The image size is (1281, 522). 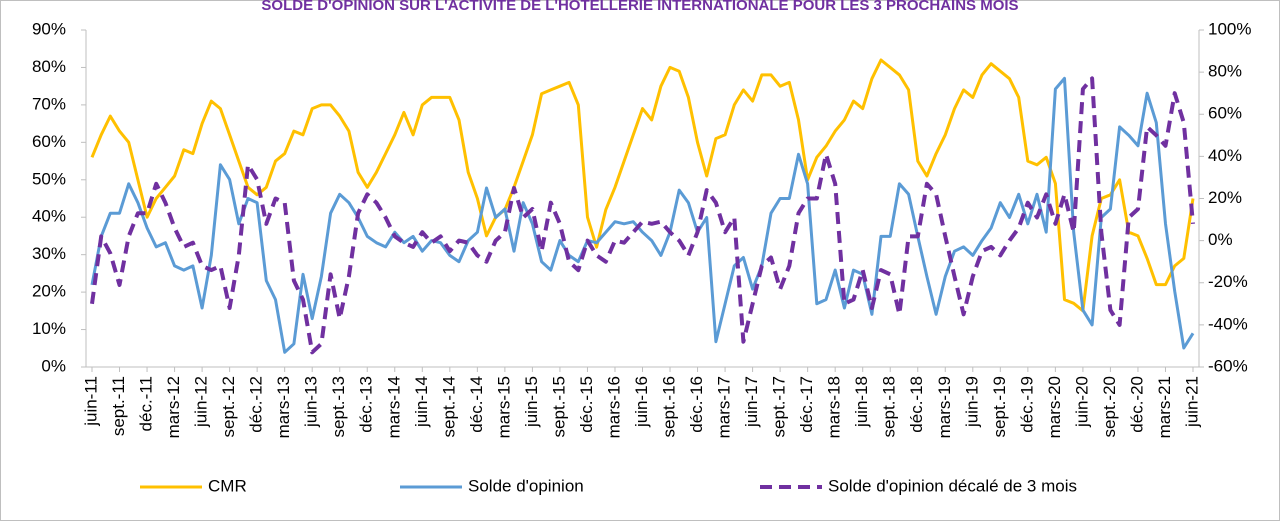 I want to click on y2-tick-label: -20%, so click(x=1228, y=281).